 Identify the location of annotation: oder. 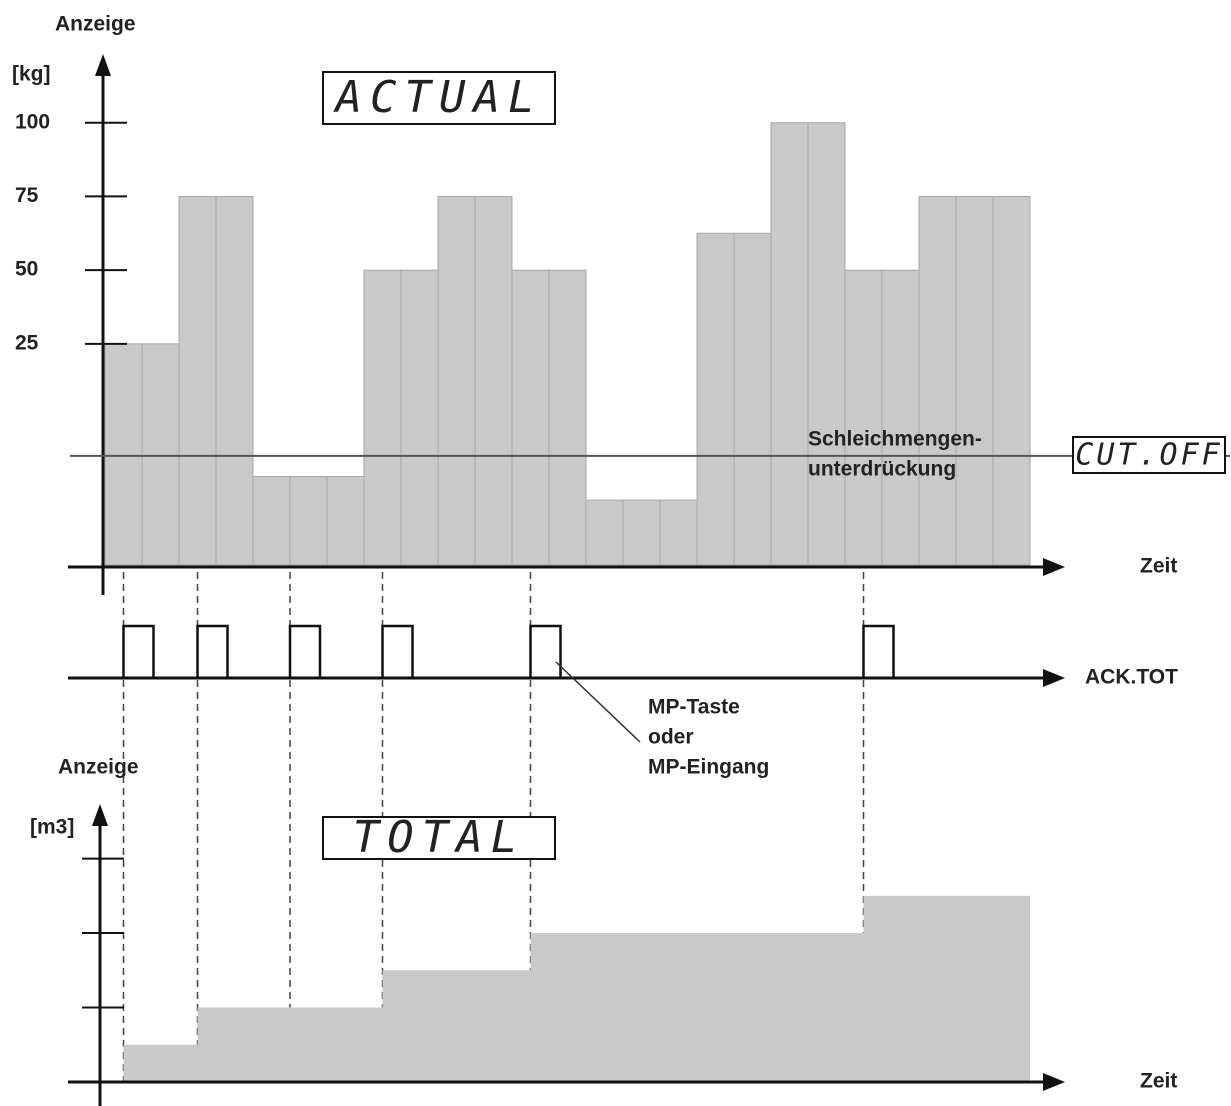
(671, 737).